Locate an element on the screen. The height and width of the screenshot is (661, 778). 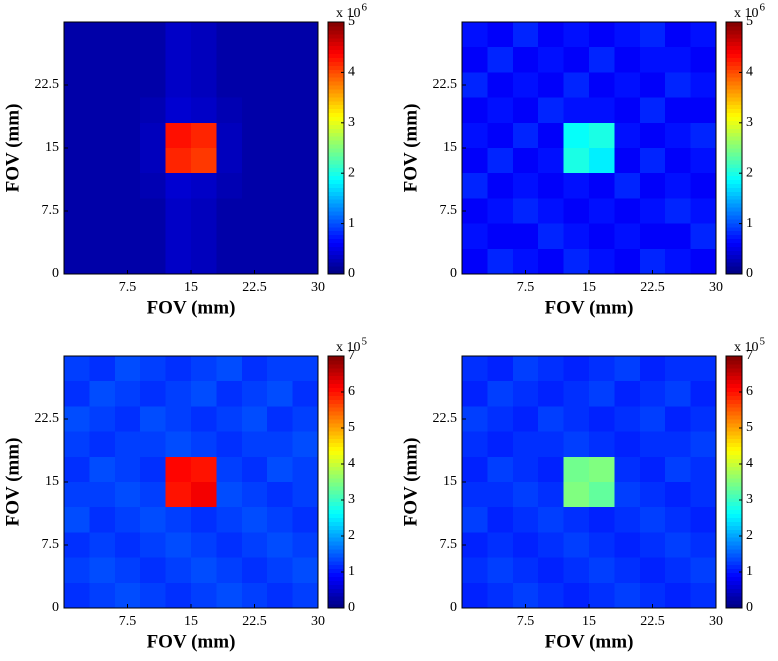
x-tick-label: 22.5 is located at coordinates (254, 287).